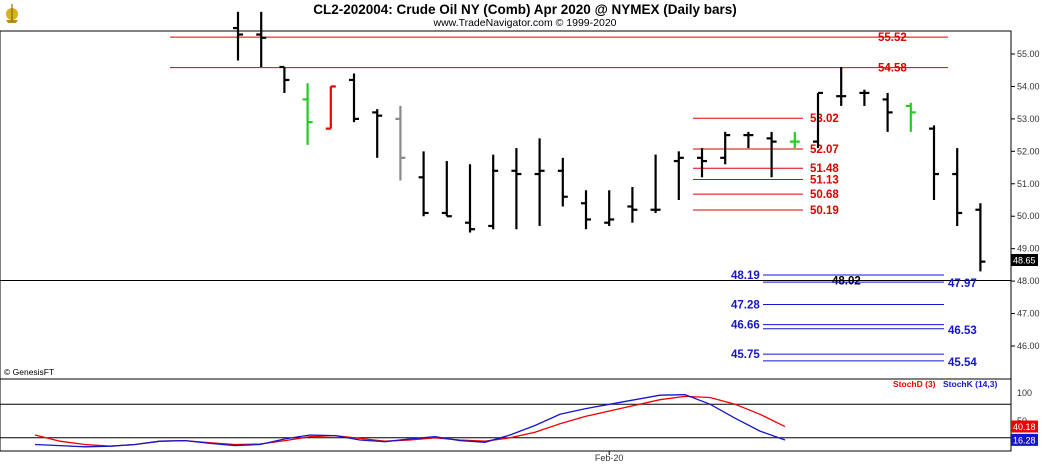 This screenshot has width=1050, height=464. I want to click on resistance-label: 50.19, so click(824, 211).